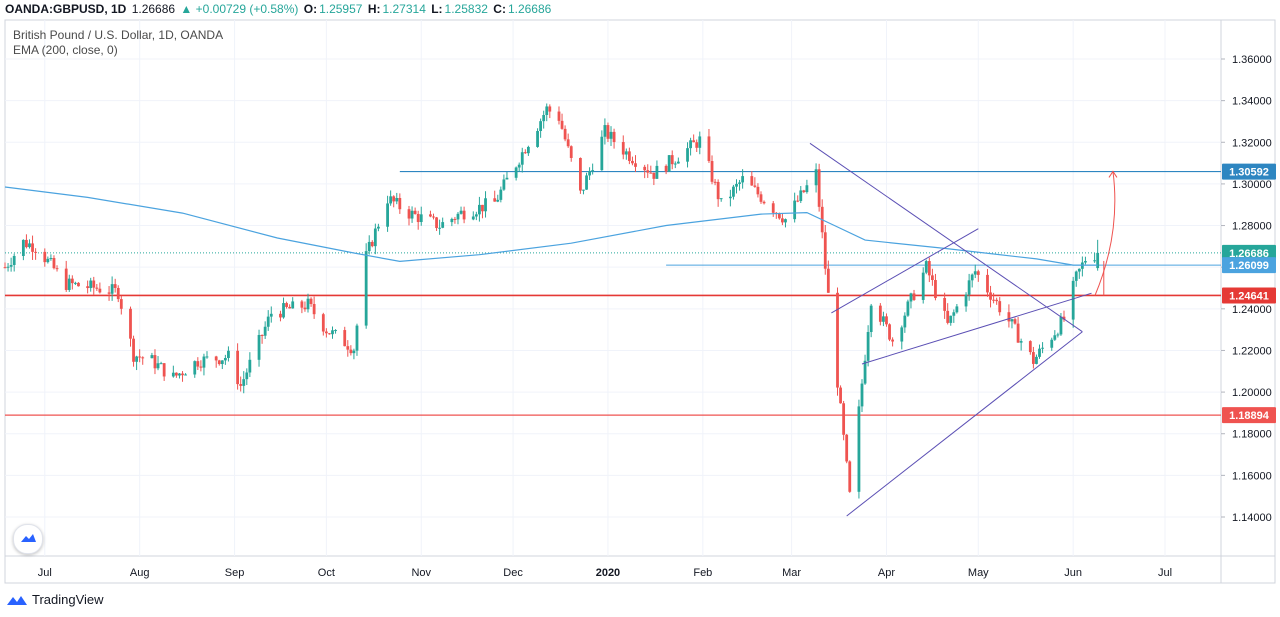 The height and width of the screenshot is (617, 1280). I want to click on y-tick-label: 1.24000, so click(1252, 310).